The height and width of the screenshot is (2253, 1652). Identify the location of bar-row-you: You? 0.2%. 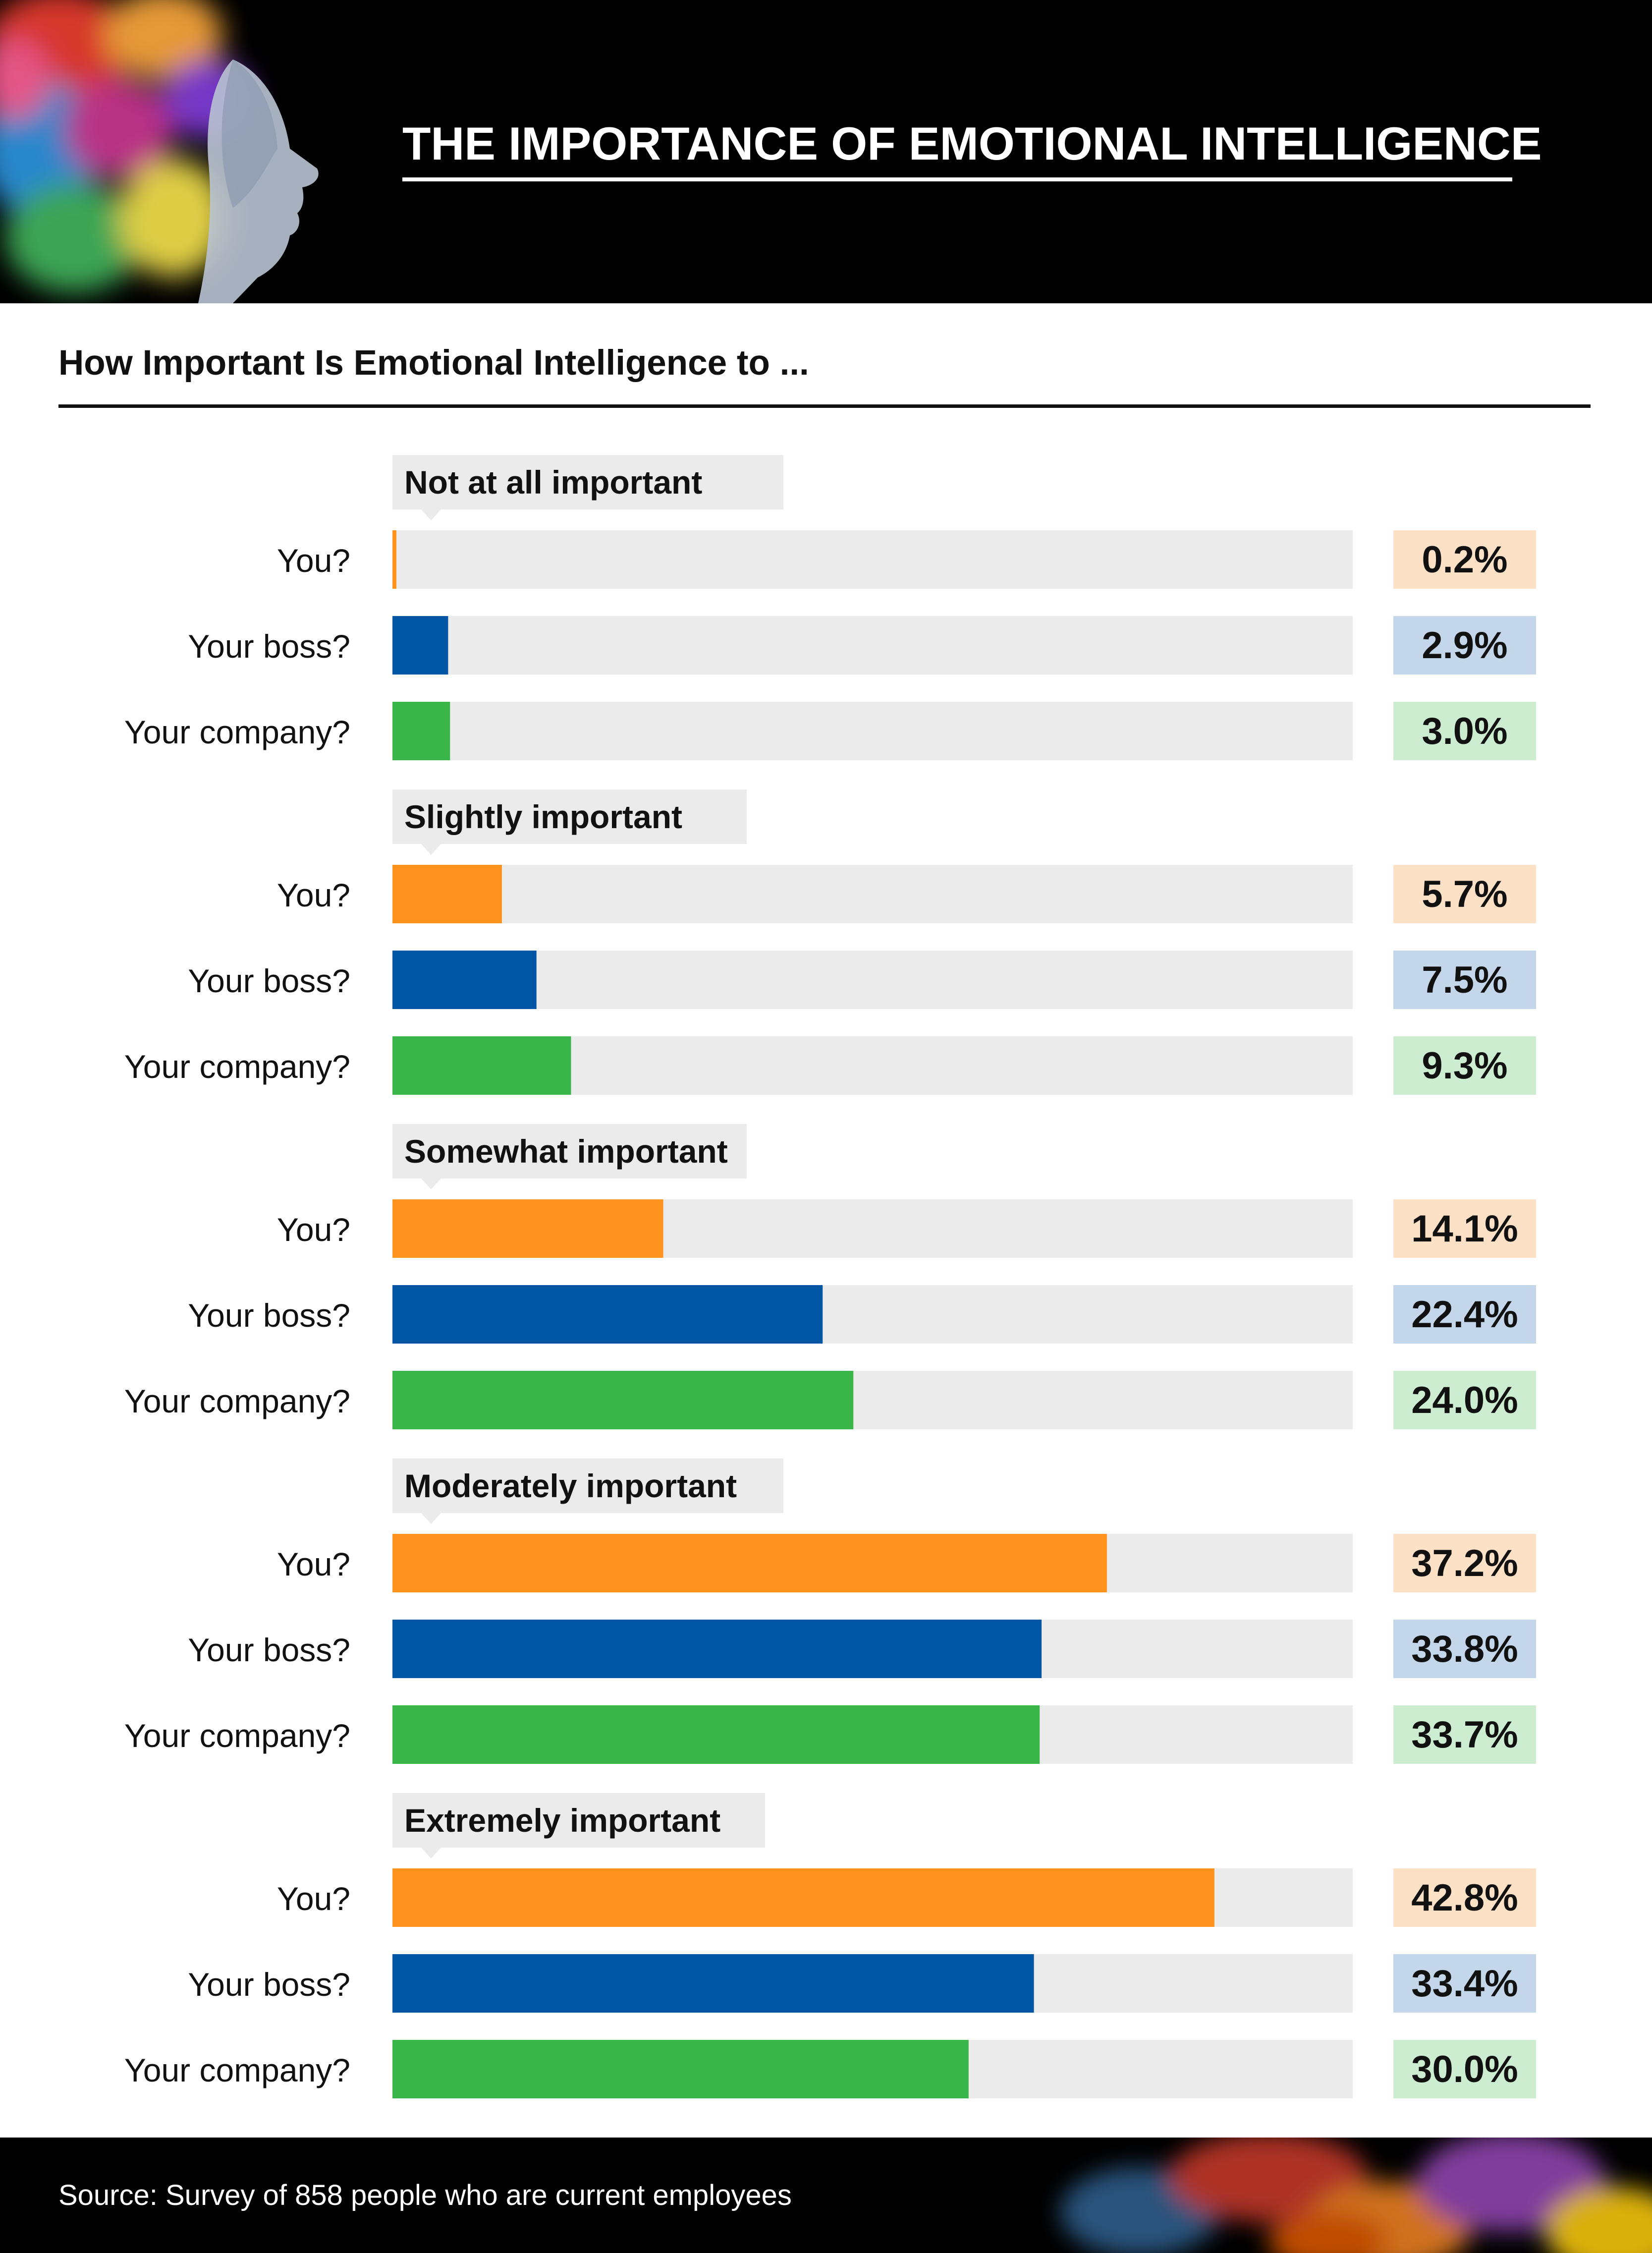
(906, 560).